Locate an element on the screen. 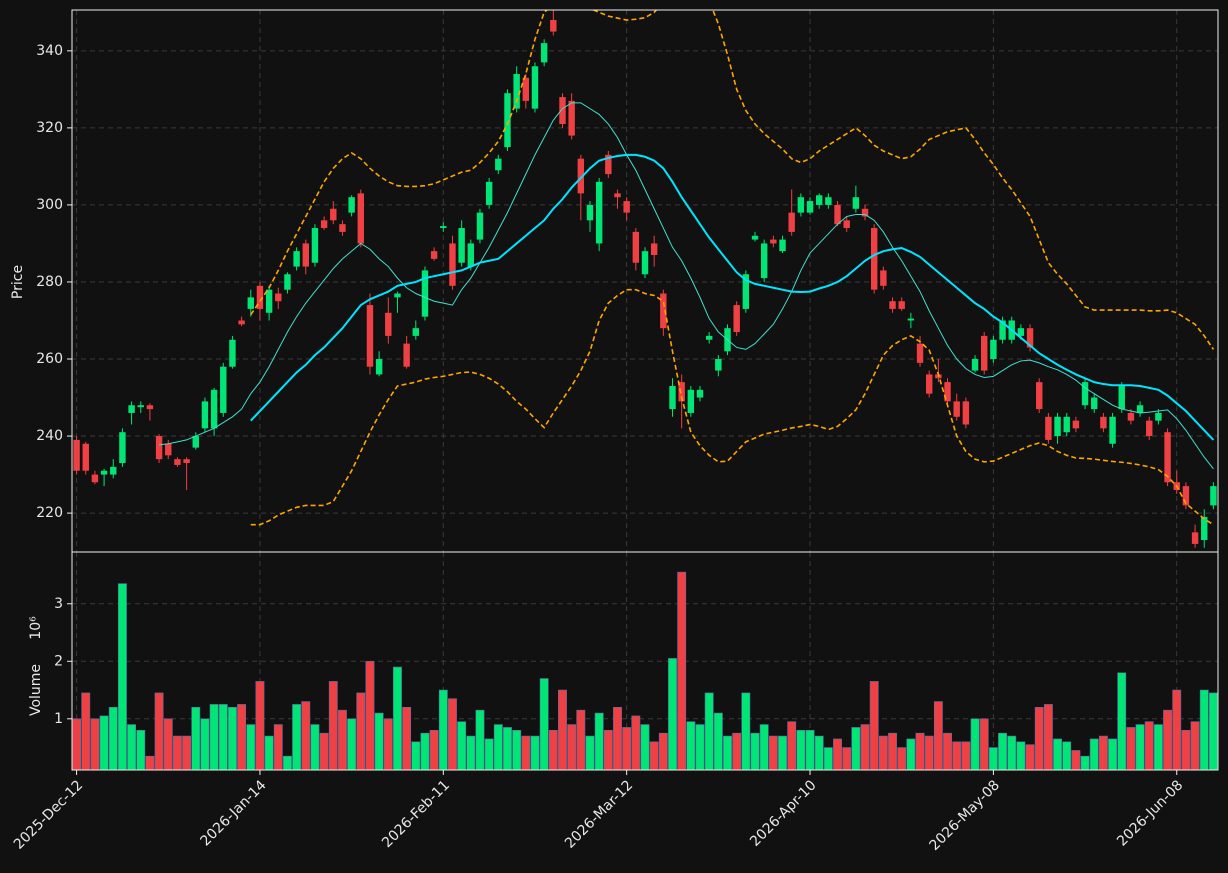 This screenshot has width=1228, height=873. x-tick-label: 2026-Feb-11 is located at coordinates (416, 814).